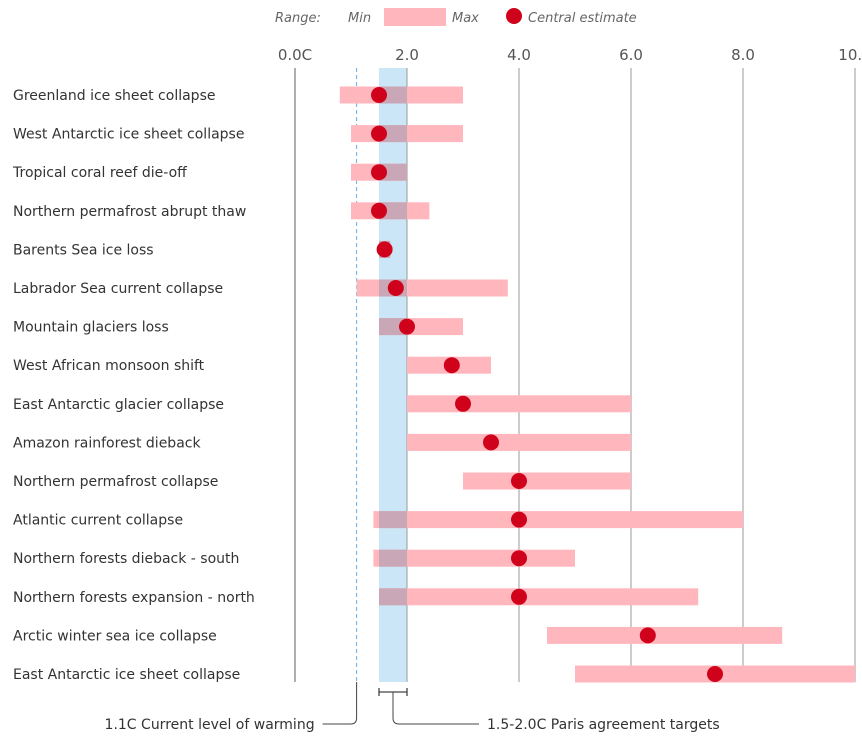  I want to click on category-label: Arctic winter sea ice collapse, so click(115, 636).